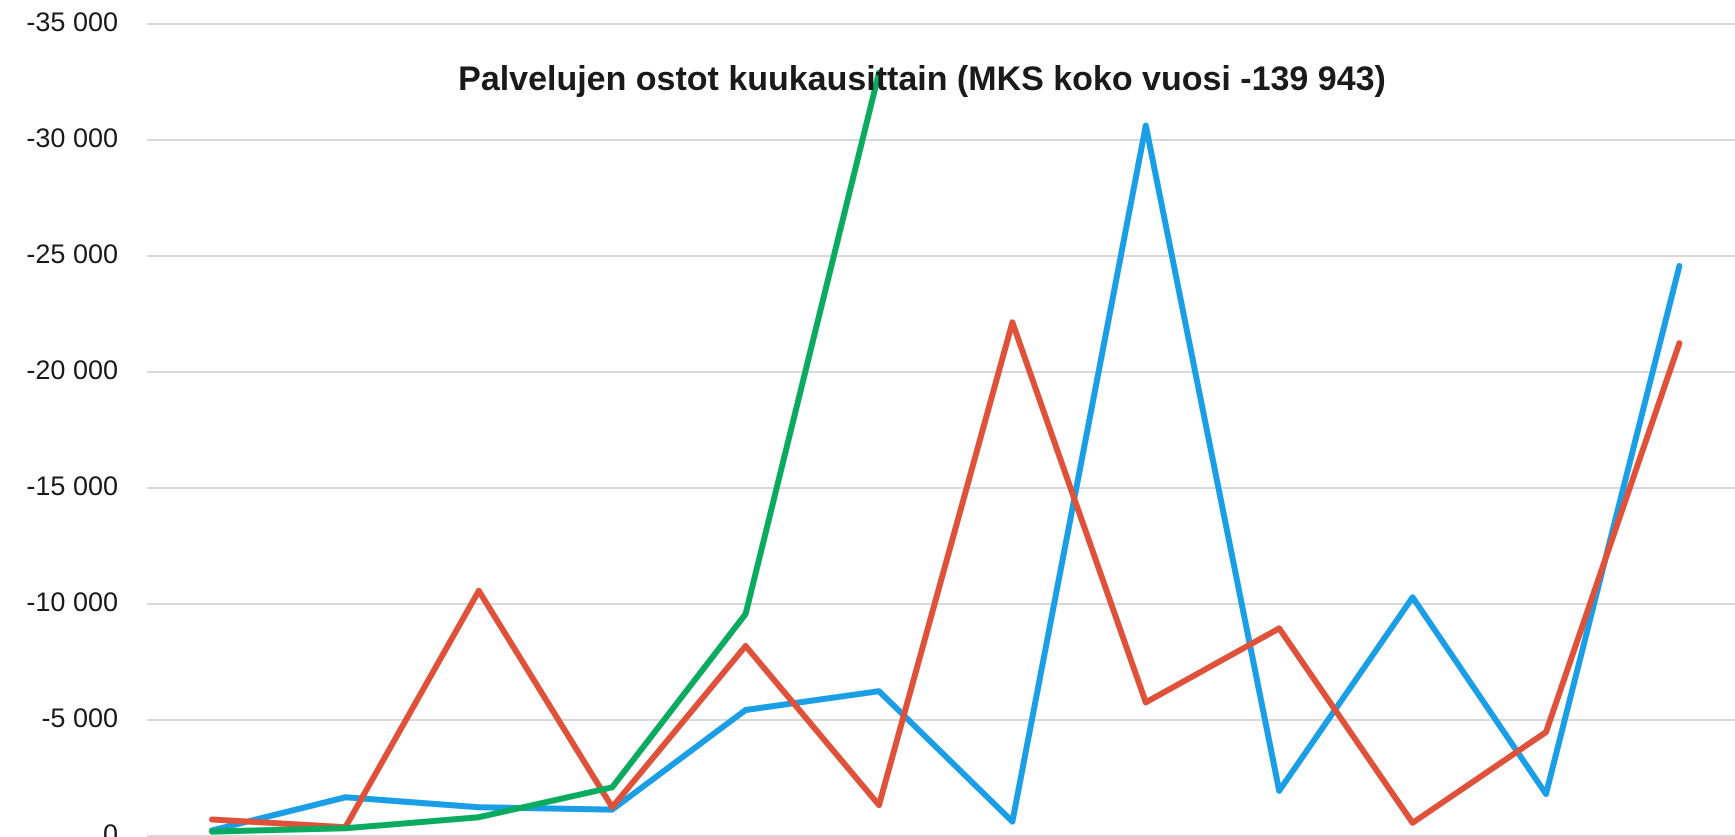 This screenshot has width=1735, height=837. I want to click on y-tick-label: -5 000, so click(79, 718).